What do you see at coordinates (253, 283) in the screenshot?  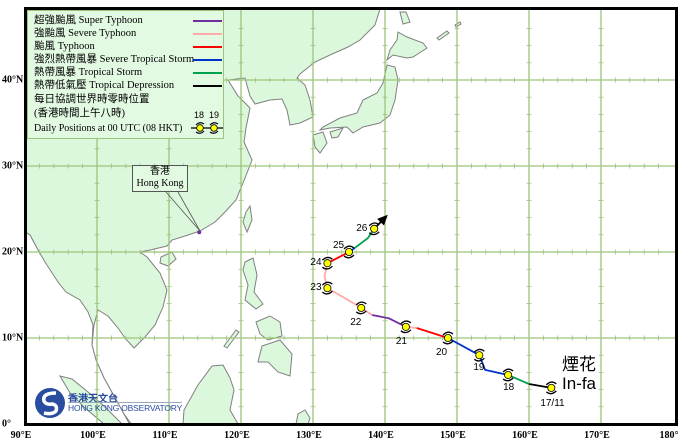 I see `luzon` at bounding box center [253, 283].